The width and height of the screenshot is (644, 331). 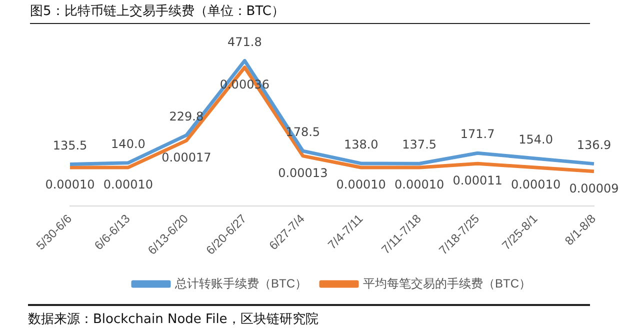 What do you see at coordinates (594, 188) in the screenshot?
I see `data-label: 0.00009` at bounding box center [594, 188].